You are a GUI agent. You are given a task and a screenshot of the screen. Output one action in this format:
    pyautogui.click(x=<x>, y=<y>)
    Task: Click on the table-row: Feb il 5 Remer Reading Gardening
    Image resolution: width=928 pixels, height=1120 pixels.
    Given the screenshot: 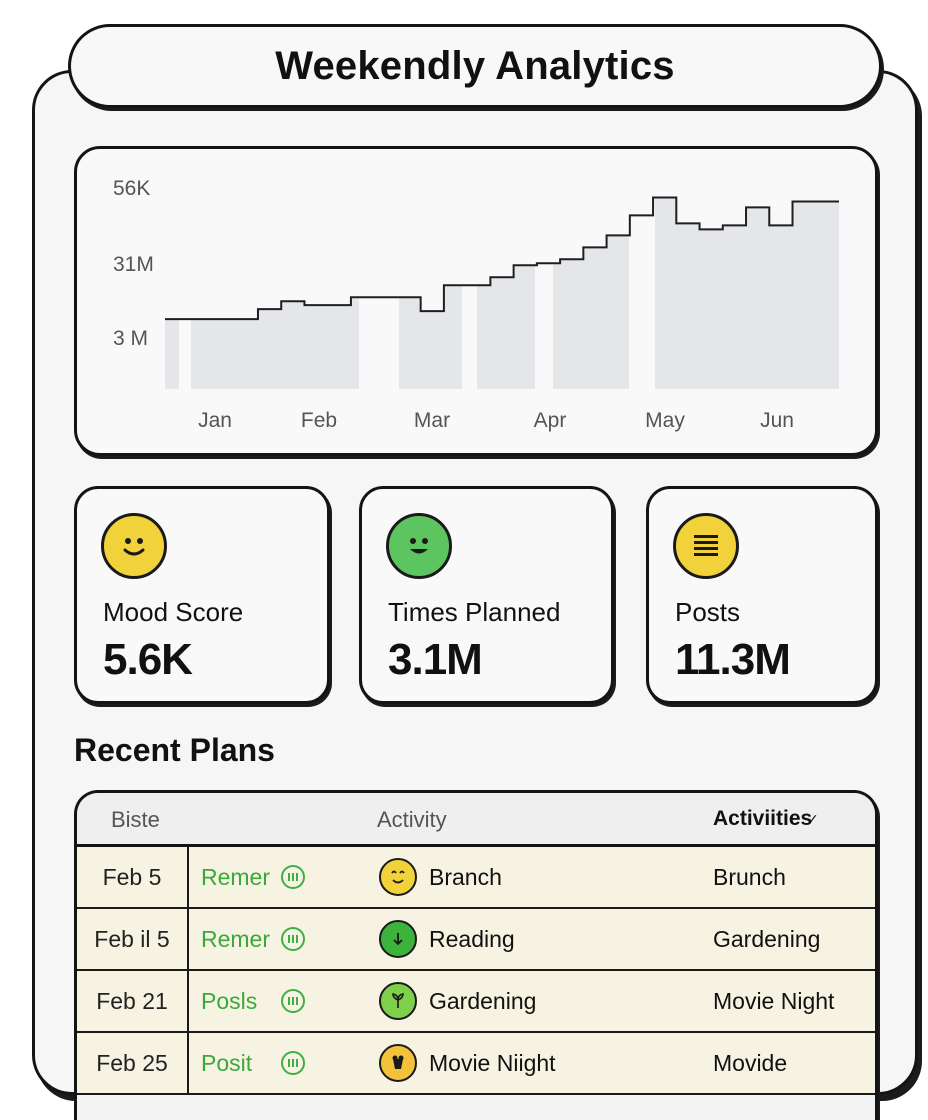 What is the action you would take?
    pyautogui.click(x=476, y=940)
    